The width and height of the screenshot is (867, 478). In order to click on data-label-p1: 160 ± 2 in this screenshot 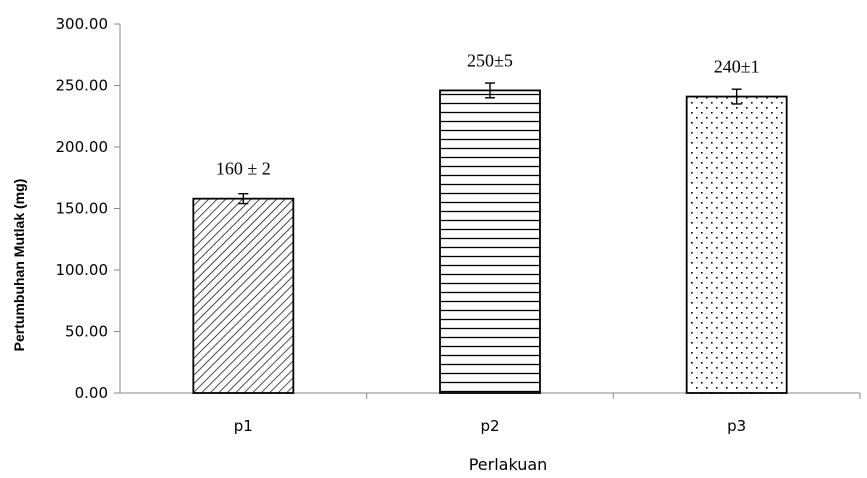, I will do `click(243, 169)`.